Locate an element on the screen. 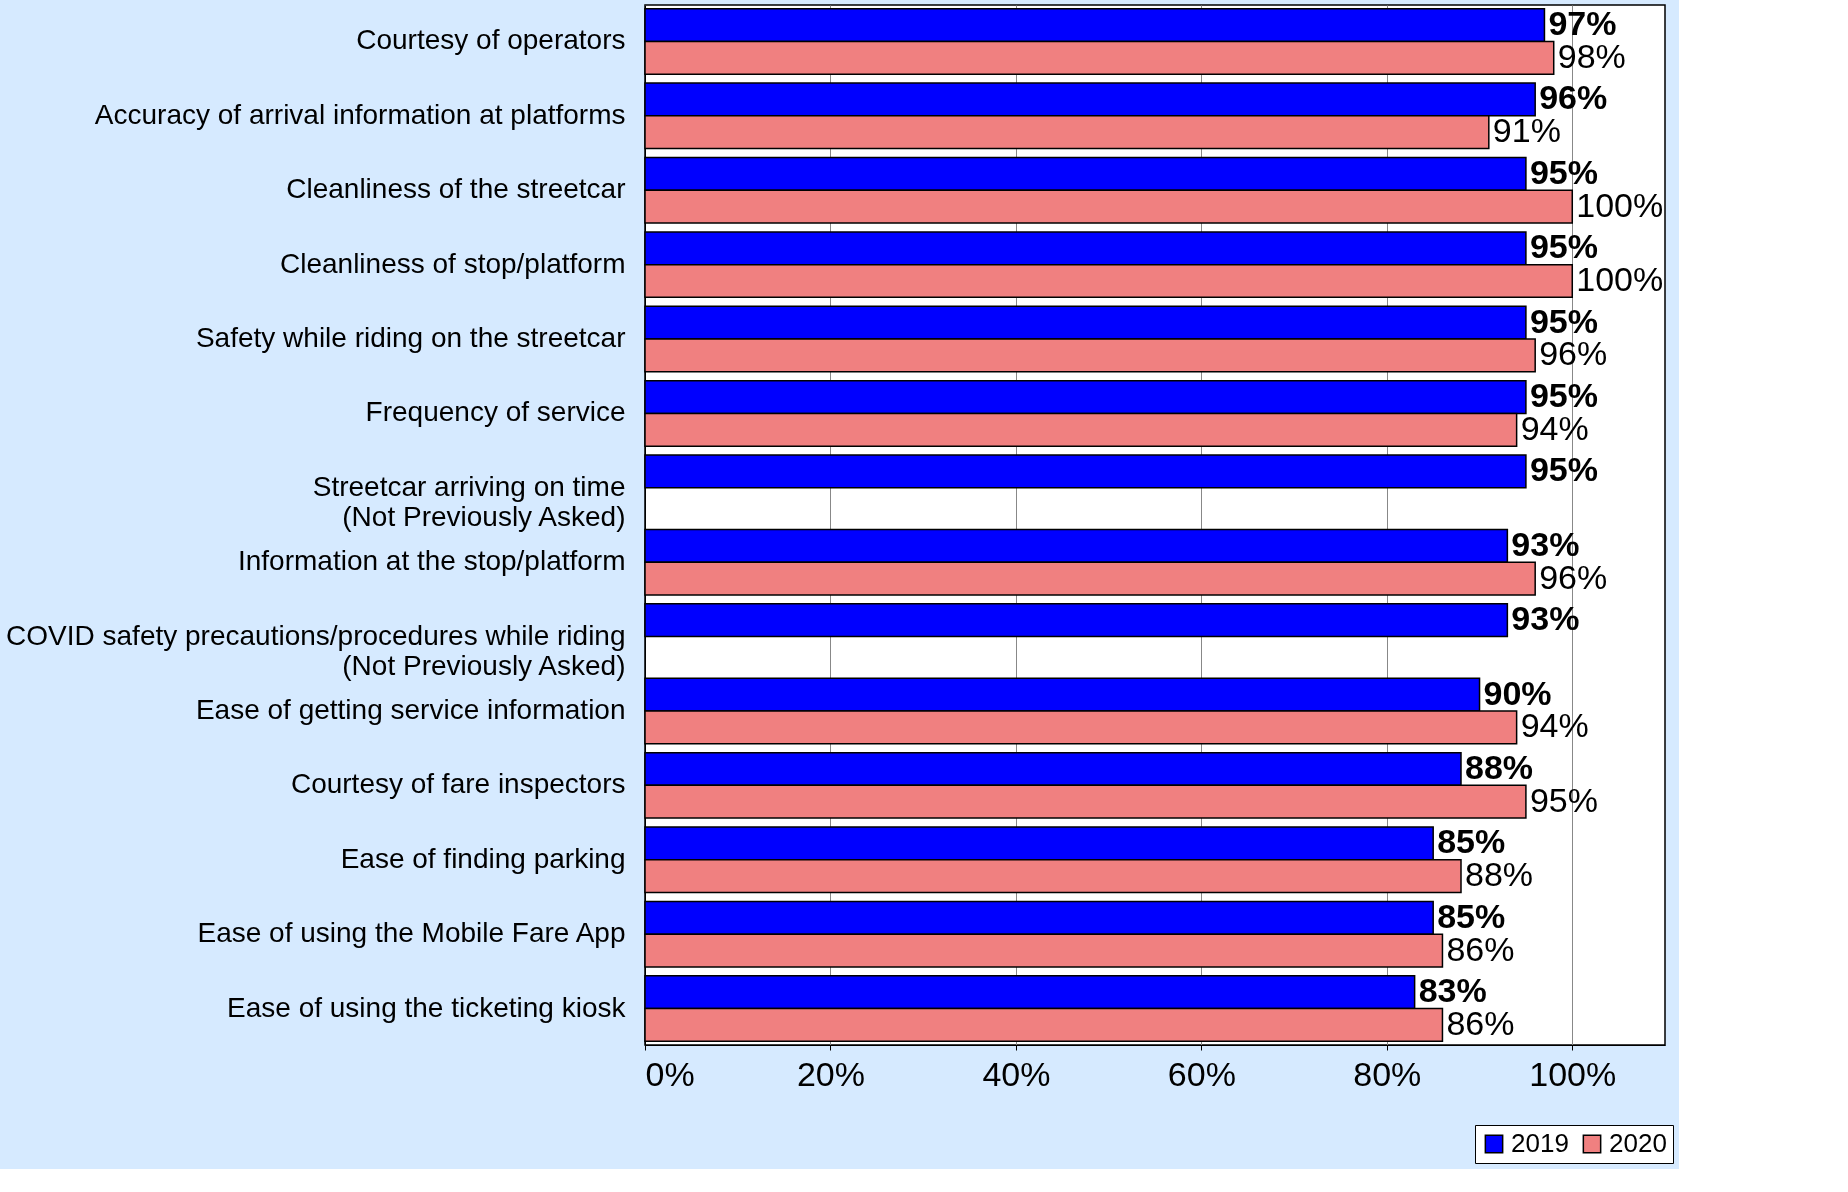 The image size is (1848, 1192). y-tick-label: Ease of using the Mobile Fare App is located at coordinates (411, 933).